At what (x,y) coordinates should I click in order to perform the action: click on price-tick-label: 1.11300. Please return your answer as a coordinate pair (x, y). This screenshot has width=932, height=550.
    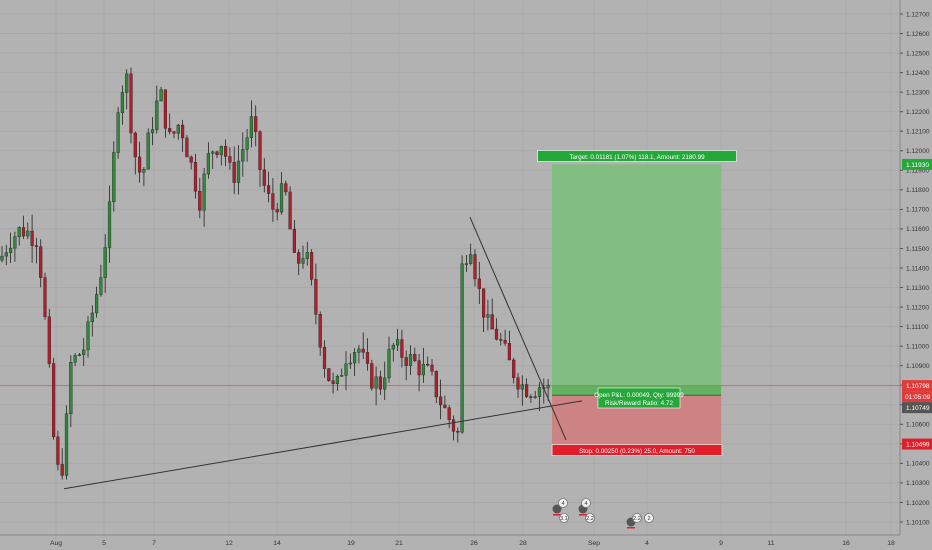
    Looking at the image, I should click on (917, 288).